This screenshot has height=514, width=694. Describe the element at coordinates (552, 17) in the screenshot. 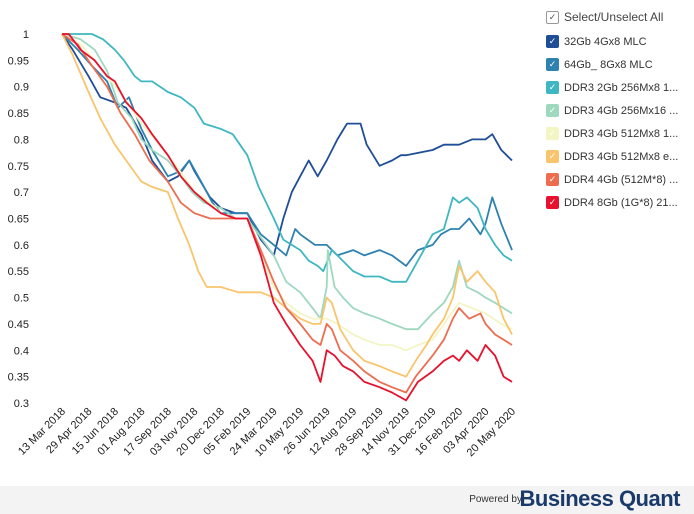

I see `select-all-checkbox: ✓` at that location.